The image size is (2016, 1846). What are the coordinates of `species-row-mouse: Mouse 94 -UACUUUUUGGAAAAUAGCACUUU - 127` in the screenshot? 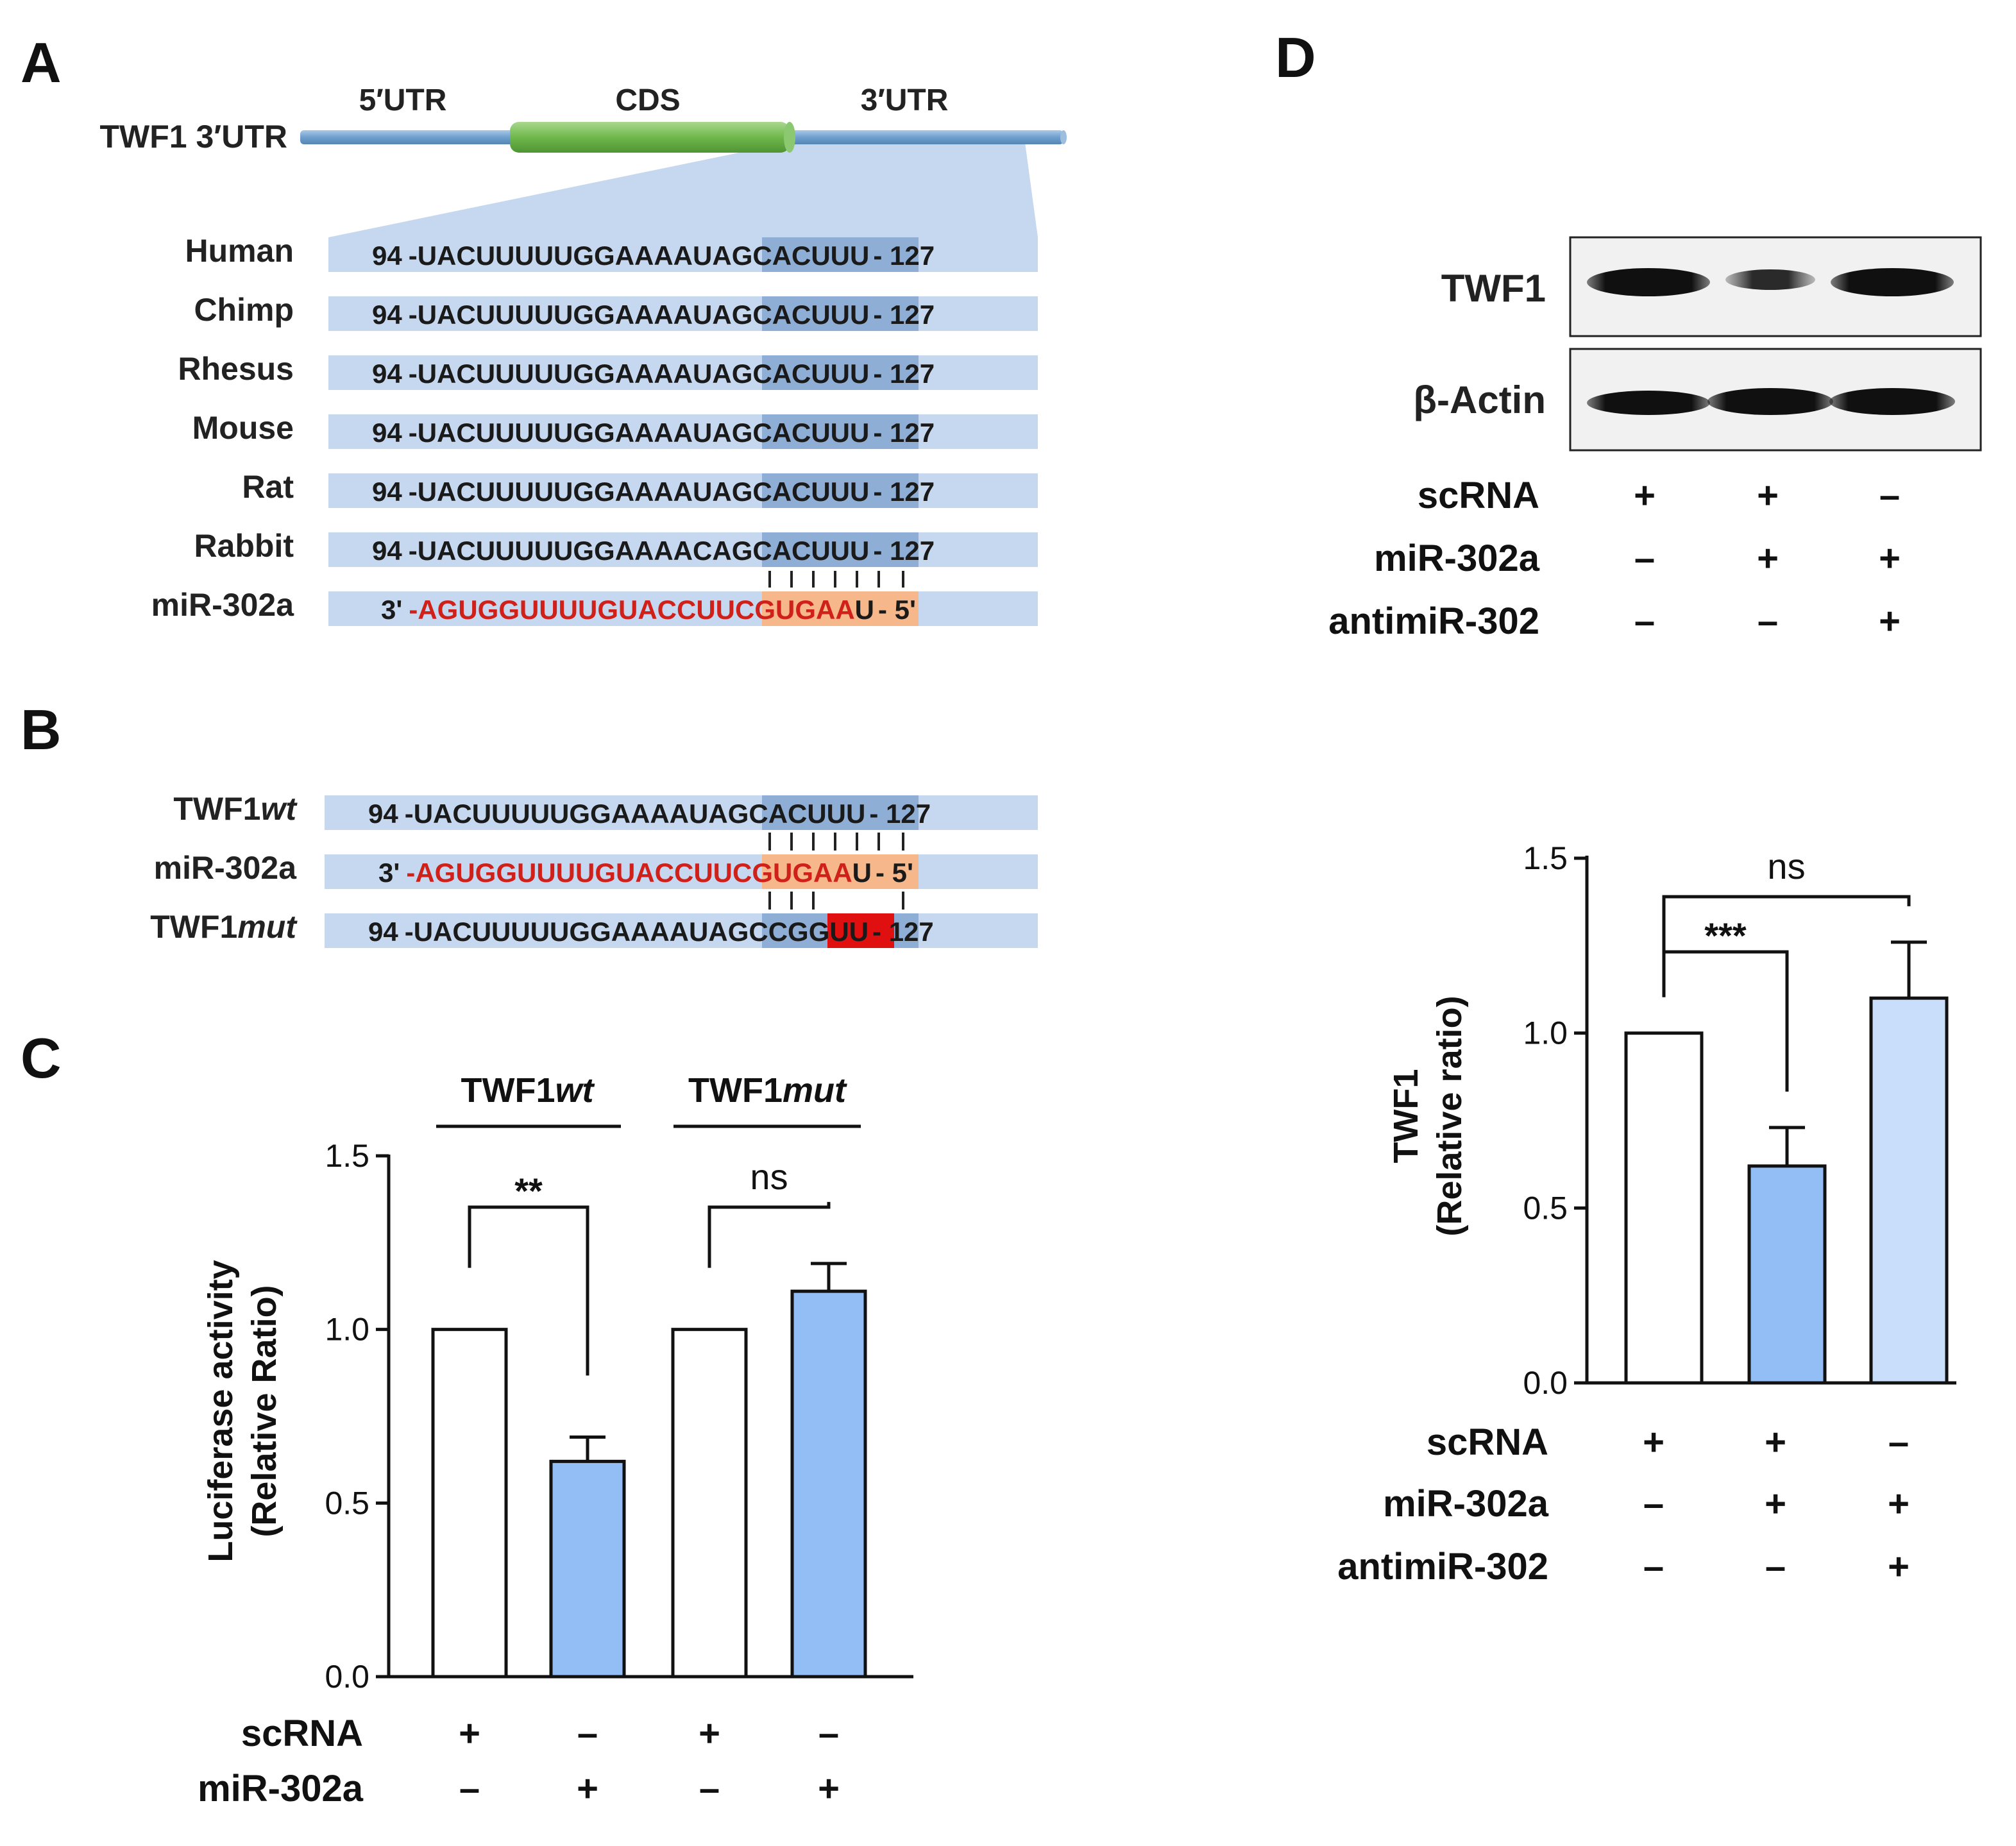 It's located at (615, 429).